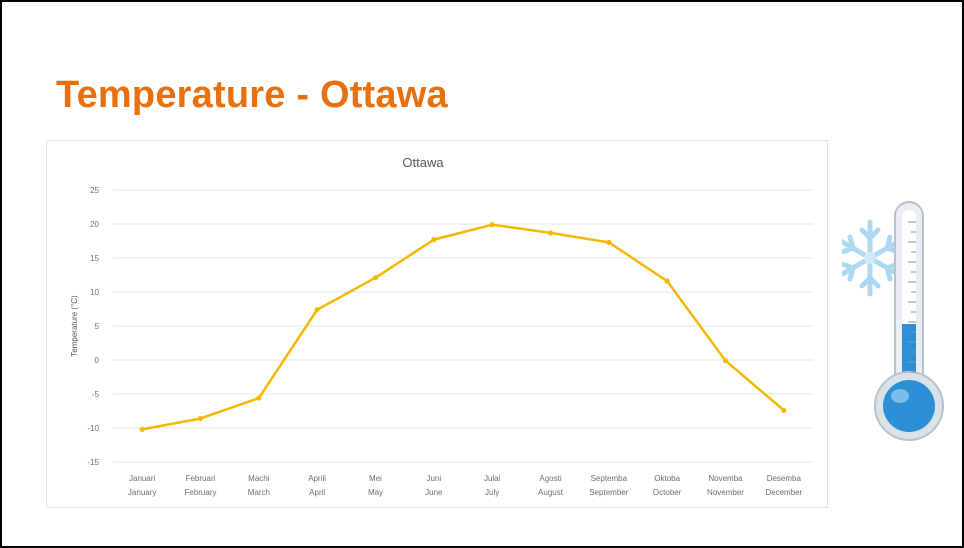 The width and height of the screenshot is (964, 548). What do you see at coordinates (608, 492) in the screenshot?
I see `x-tick-label: September` at bounding box center [608, 492].